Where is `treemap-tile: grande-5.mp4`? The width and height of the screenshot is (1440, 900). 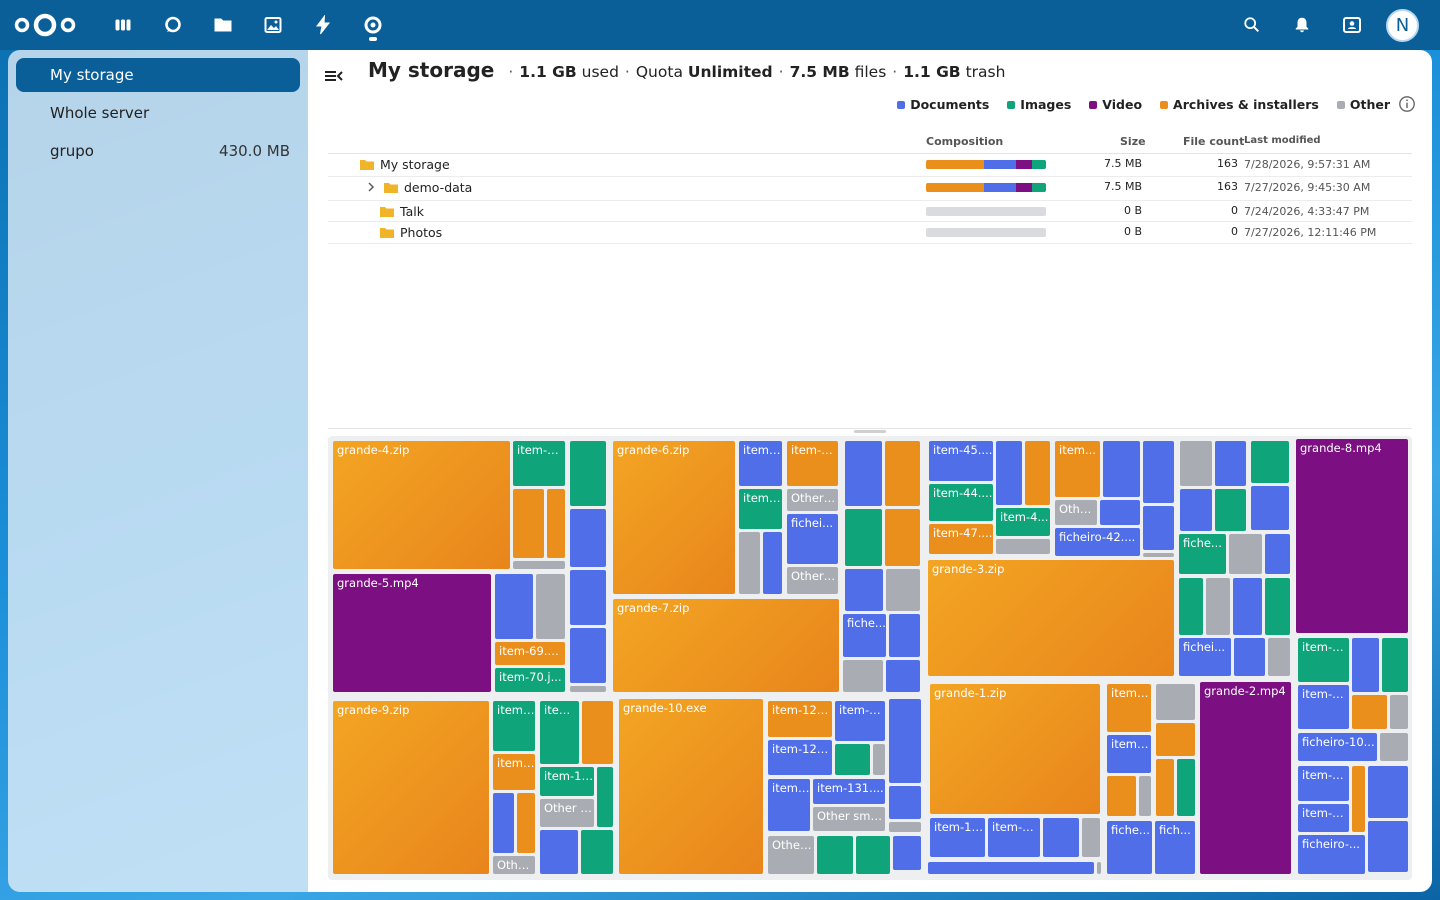 treemap-tile: grande-5.mp4 is located at coordinates (412, 633).